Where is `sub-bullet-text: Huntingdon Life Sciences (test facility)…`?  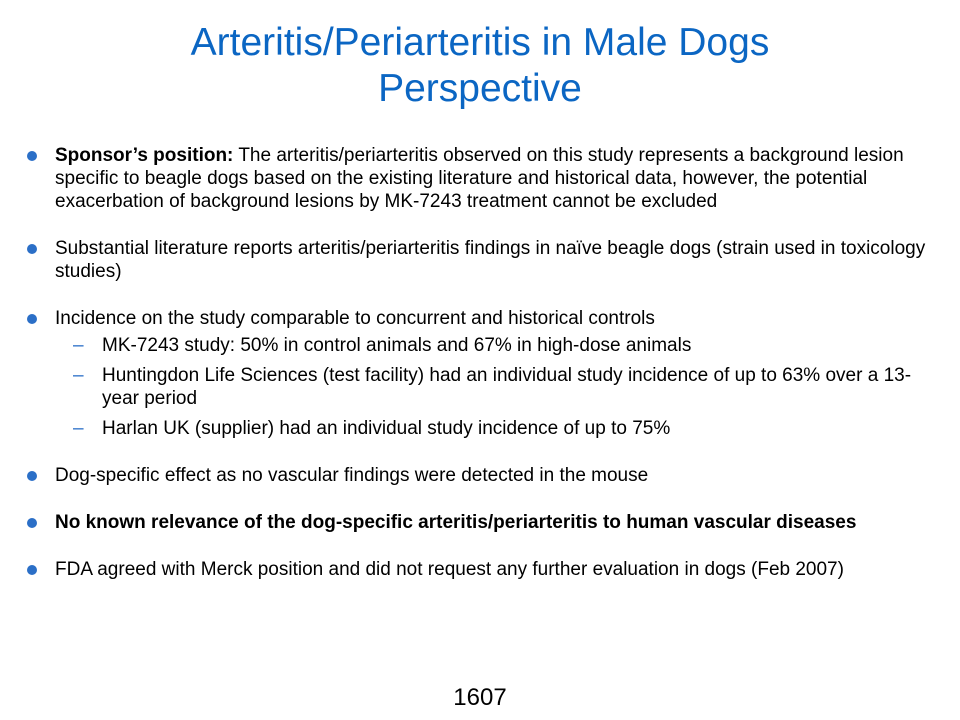
sub-bullet-text: Huntingdon Life Sciences (test facility)… is located at coordinates (507, 387).